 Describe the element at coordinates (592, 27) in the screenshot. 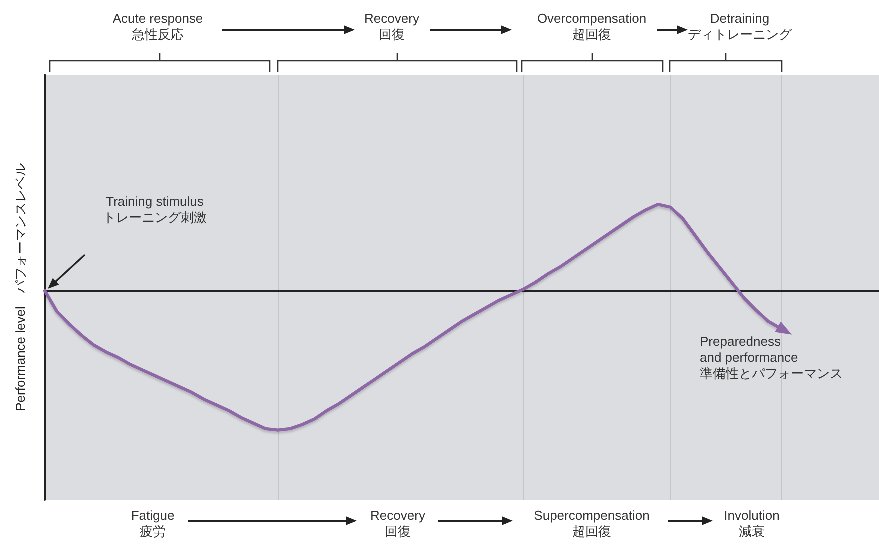

I see `text: Overcompensation 超回復` at that location.